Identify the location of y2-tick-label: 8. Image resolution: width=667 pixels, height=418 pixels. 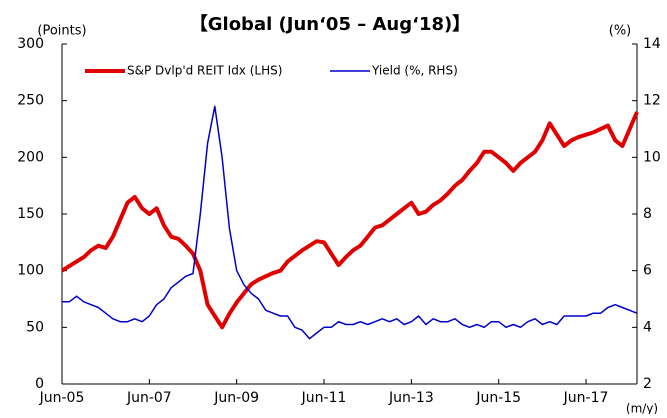
(647, 214).